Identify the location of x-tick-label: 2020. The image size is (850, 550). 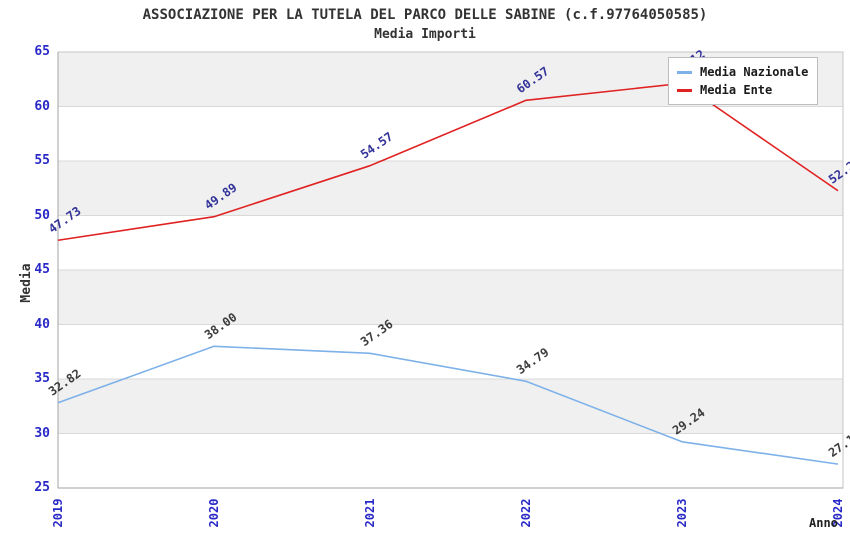
(214, 513).